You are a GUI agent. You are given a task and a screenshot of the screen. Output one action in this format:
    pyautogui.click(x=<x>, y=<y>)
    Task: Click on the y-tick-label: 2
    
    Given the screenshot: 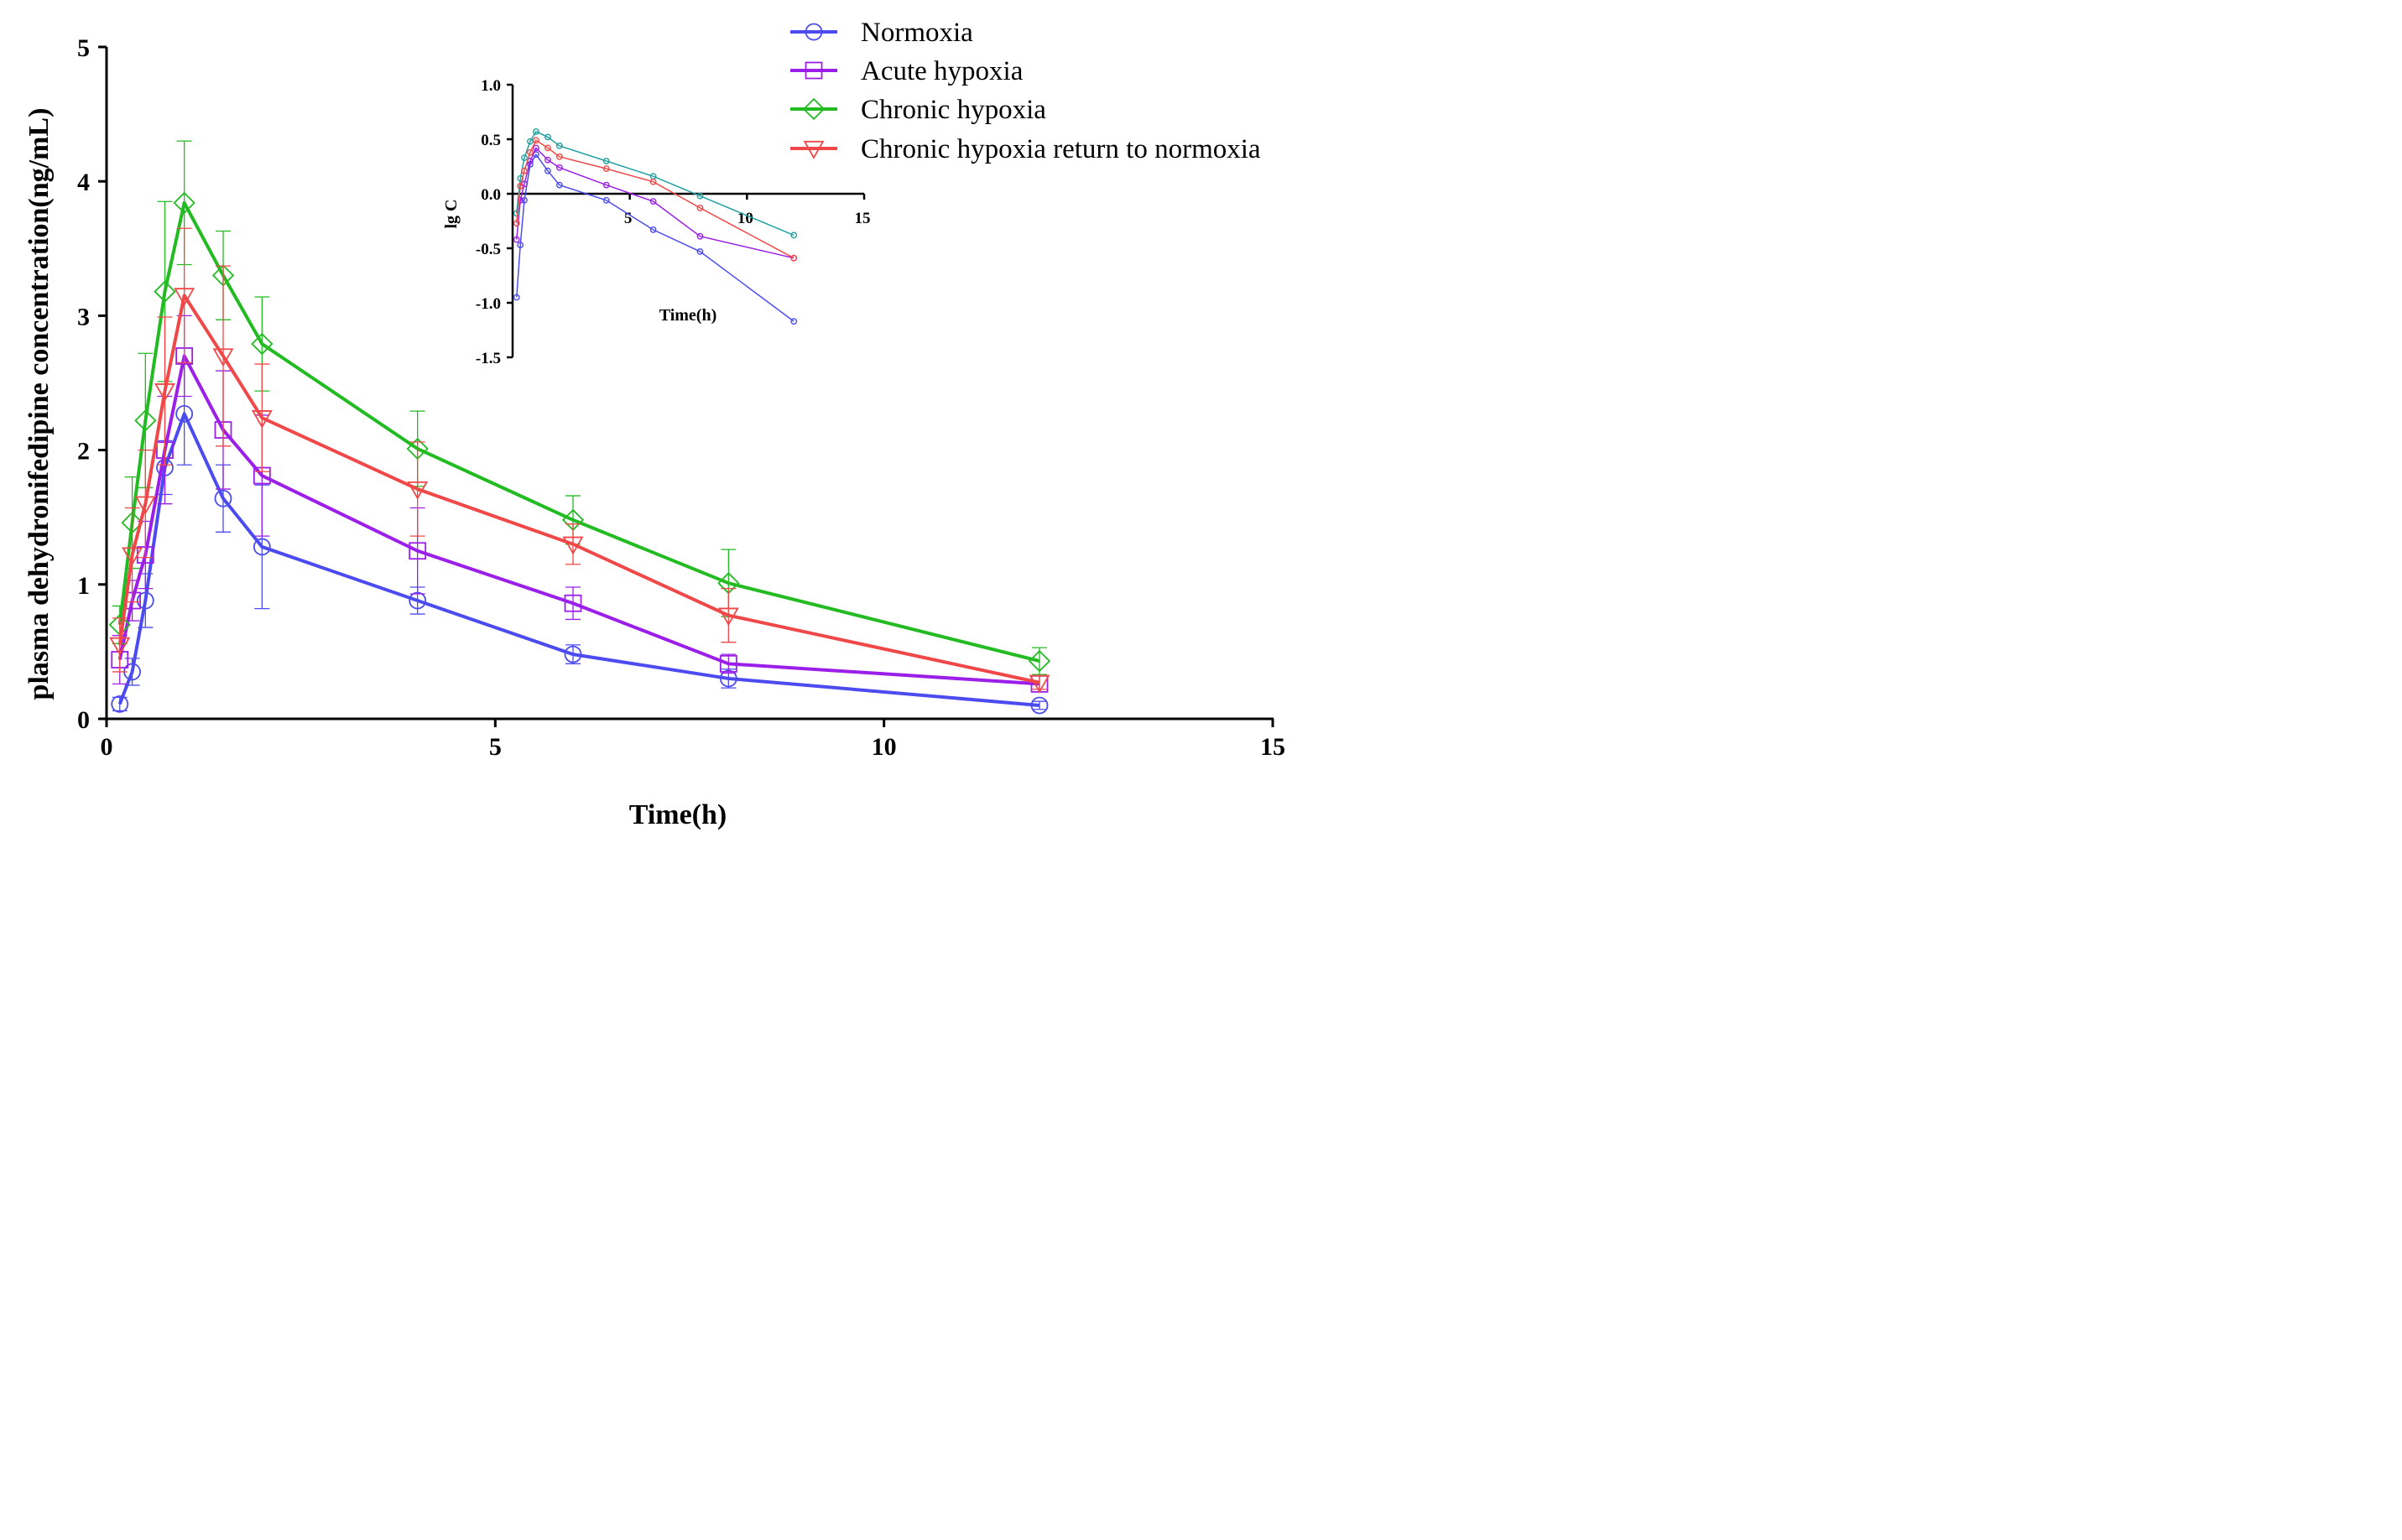 What is the action you would take?
    pyautogui.click(x=83, y=452)
    